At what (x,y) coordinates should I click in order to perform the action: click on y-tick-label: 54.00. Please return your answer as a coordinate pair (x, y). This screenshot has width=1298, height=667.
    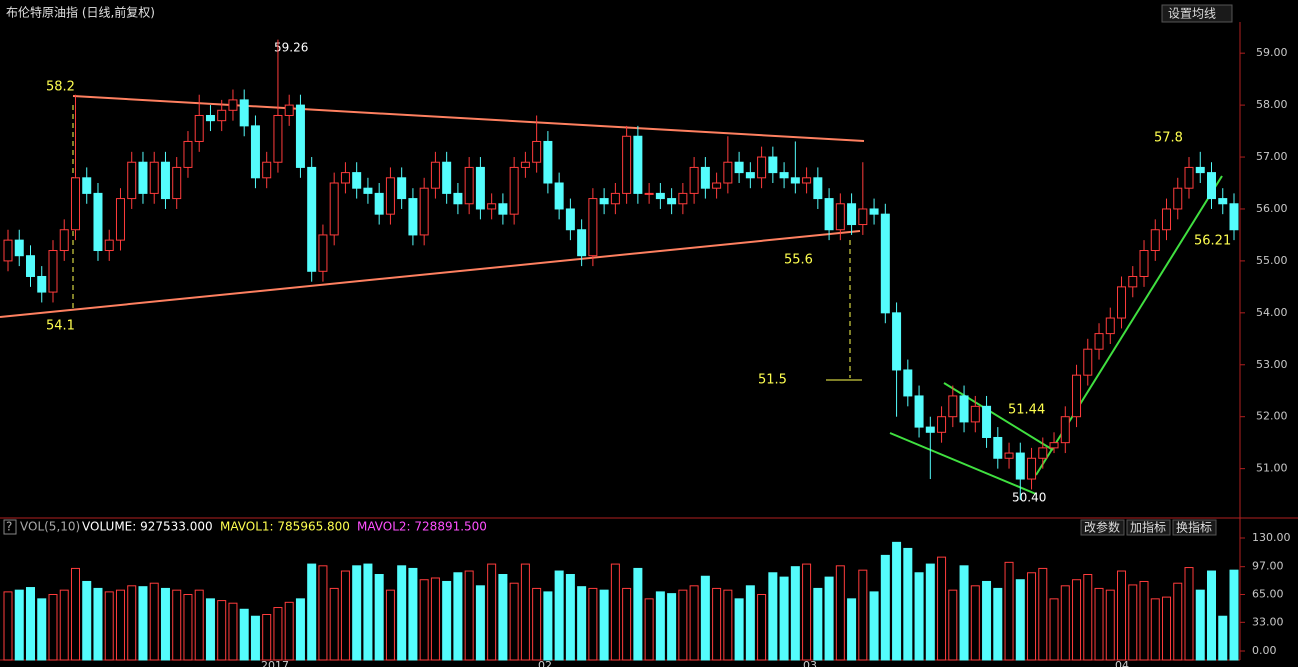
    Looking at the image, I should click on (1272, 312).